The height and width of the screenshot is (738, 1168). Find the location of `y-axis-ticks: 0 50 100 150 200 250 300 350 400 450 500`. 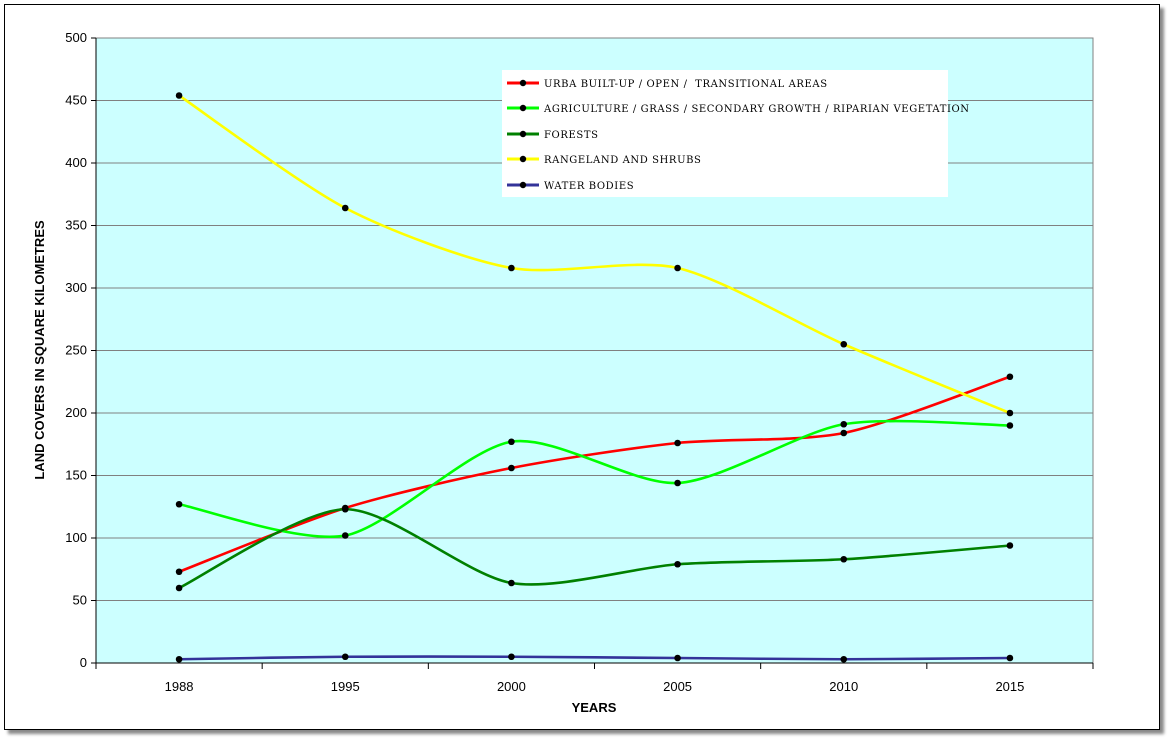

y-axis-ticks: 0 50 100 150 200 250 300 350 400 450 500 is located at coordinates (81, 350).